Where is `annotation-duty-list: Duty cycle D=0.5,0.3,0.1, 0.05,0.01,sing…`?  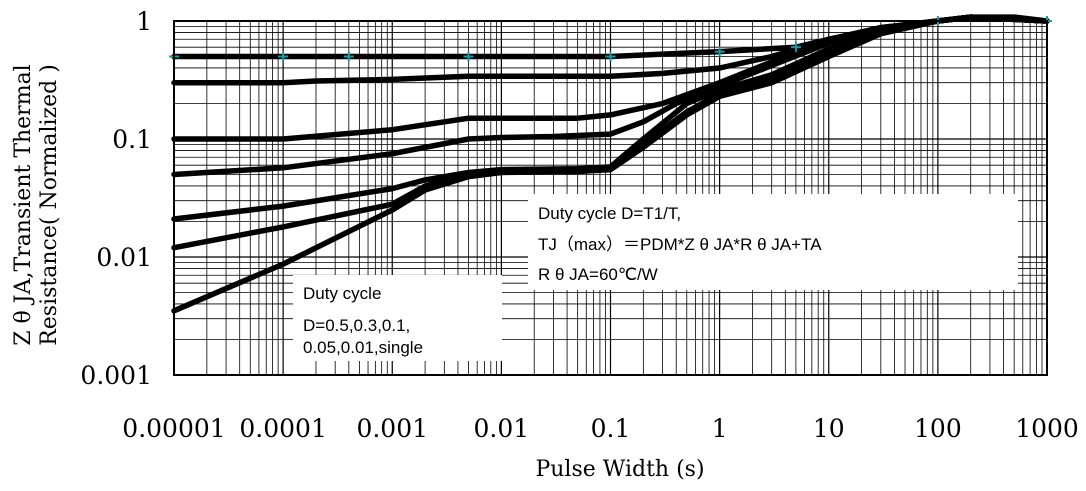 annotation-duty-list: Duty cycle D=0.5,0.3,0.1, 0.05,0.01,sing… is located at coordinates (397, 318).